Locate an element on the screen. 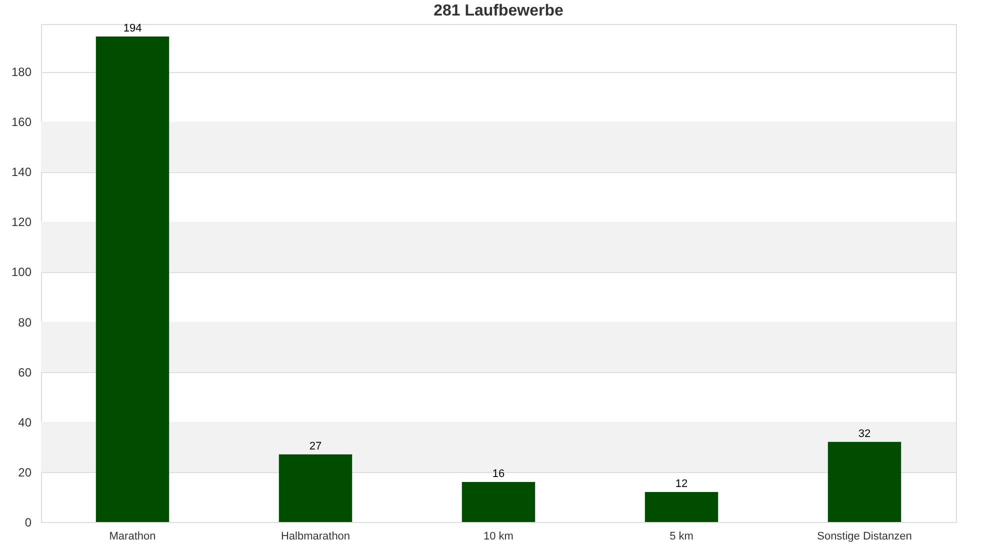 The height and width of the screenshot is (550, 1000). chart-title: 281 Laufbewerbe is located at coordinates (499, 11).